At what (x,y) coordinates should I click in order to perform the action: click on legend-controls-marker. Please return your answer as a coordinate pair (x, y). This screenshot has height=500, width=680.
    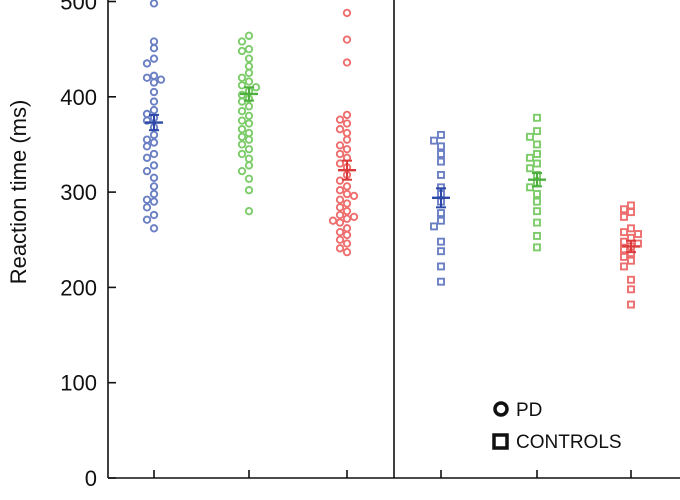
    Looking at the image, I should click on (500, 441).